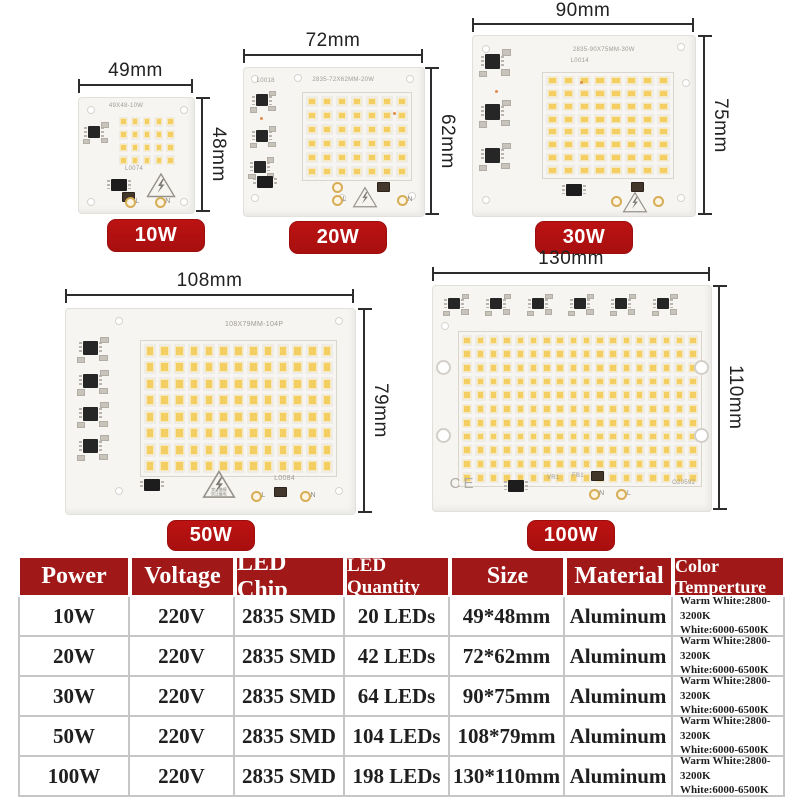  I want to click on svg-text: 防止触电, so click(219, 493).